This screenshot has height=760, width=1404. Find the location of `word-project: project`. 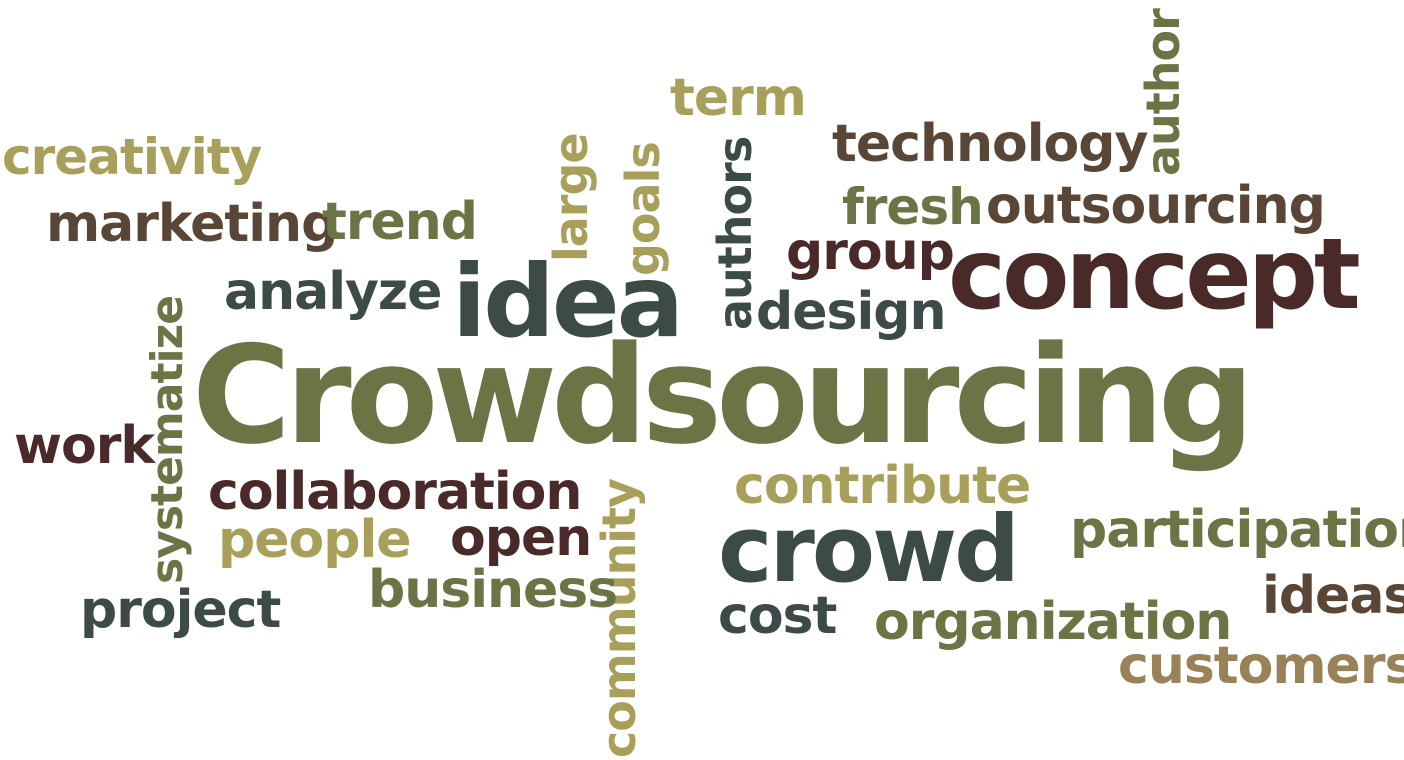

word-project: project is located at coordinates (180, 610).